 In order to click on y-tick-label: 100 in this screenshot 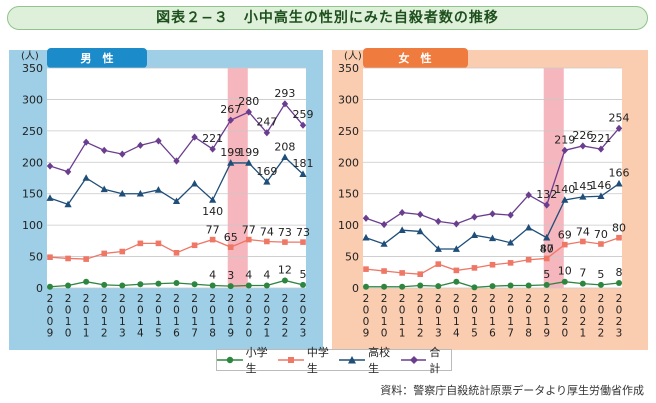, I will do `click(348, 225)`.